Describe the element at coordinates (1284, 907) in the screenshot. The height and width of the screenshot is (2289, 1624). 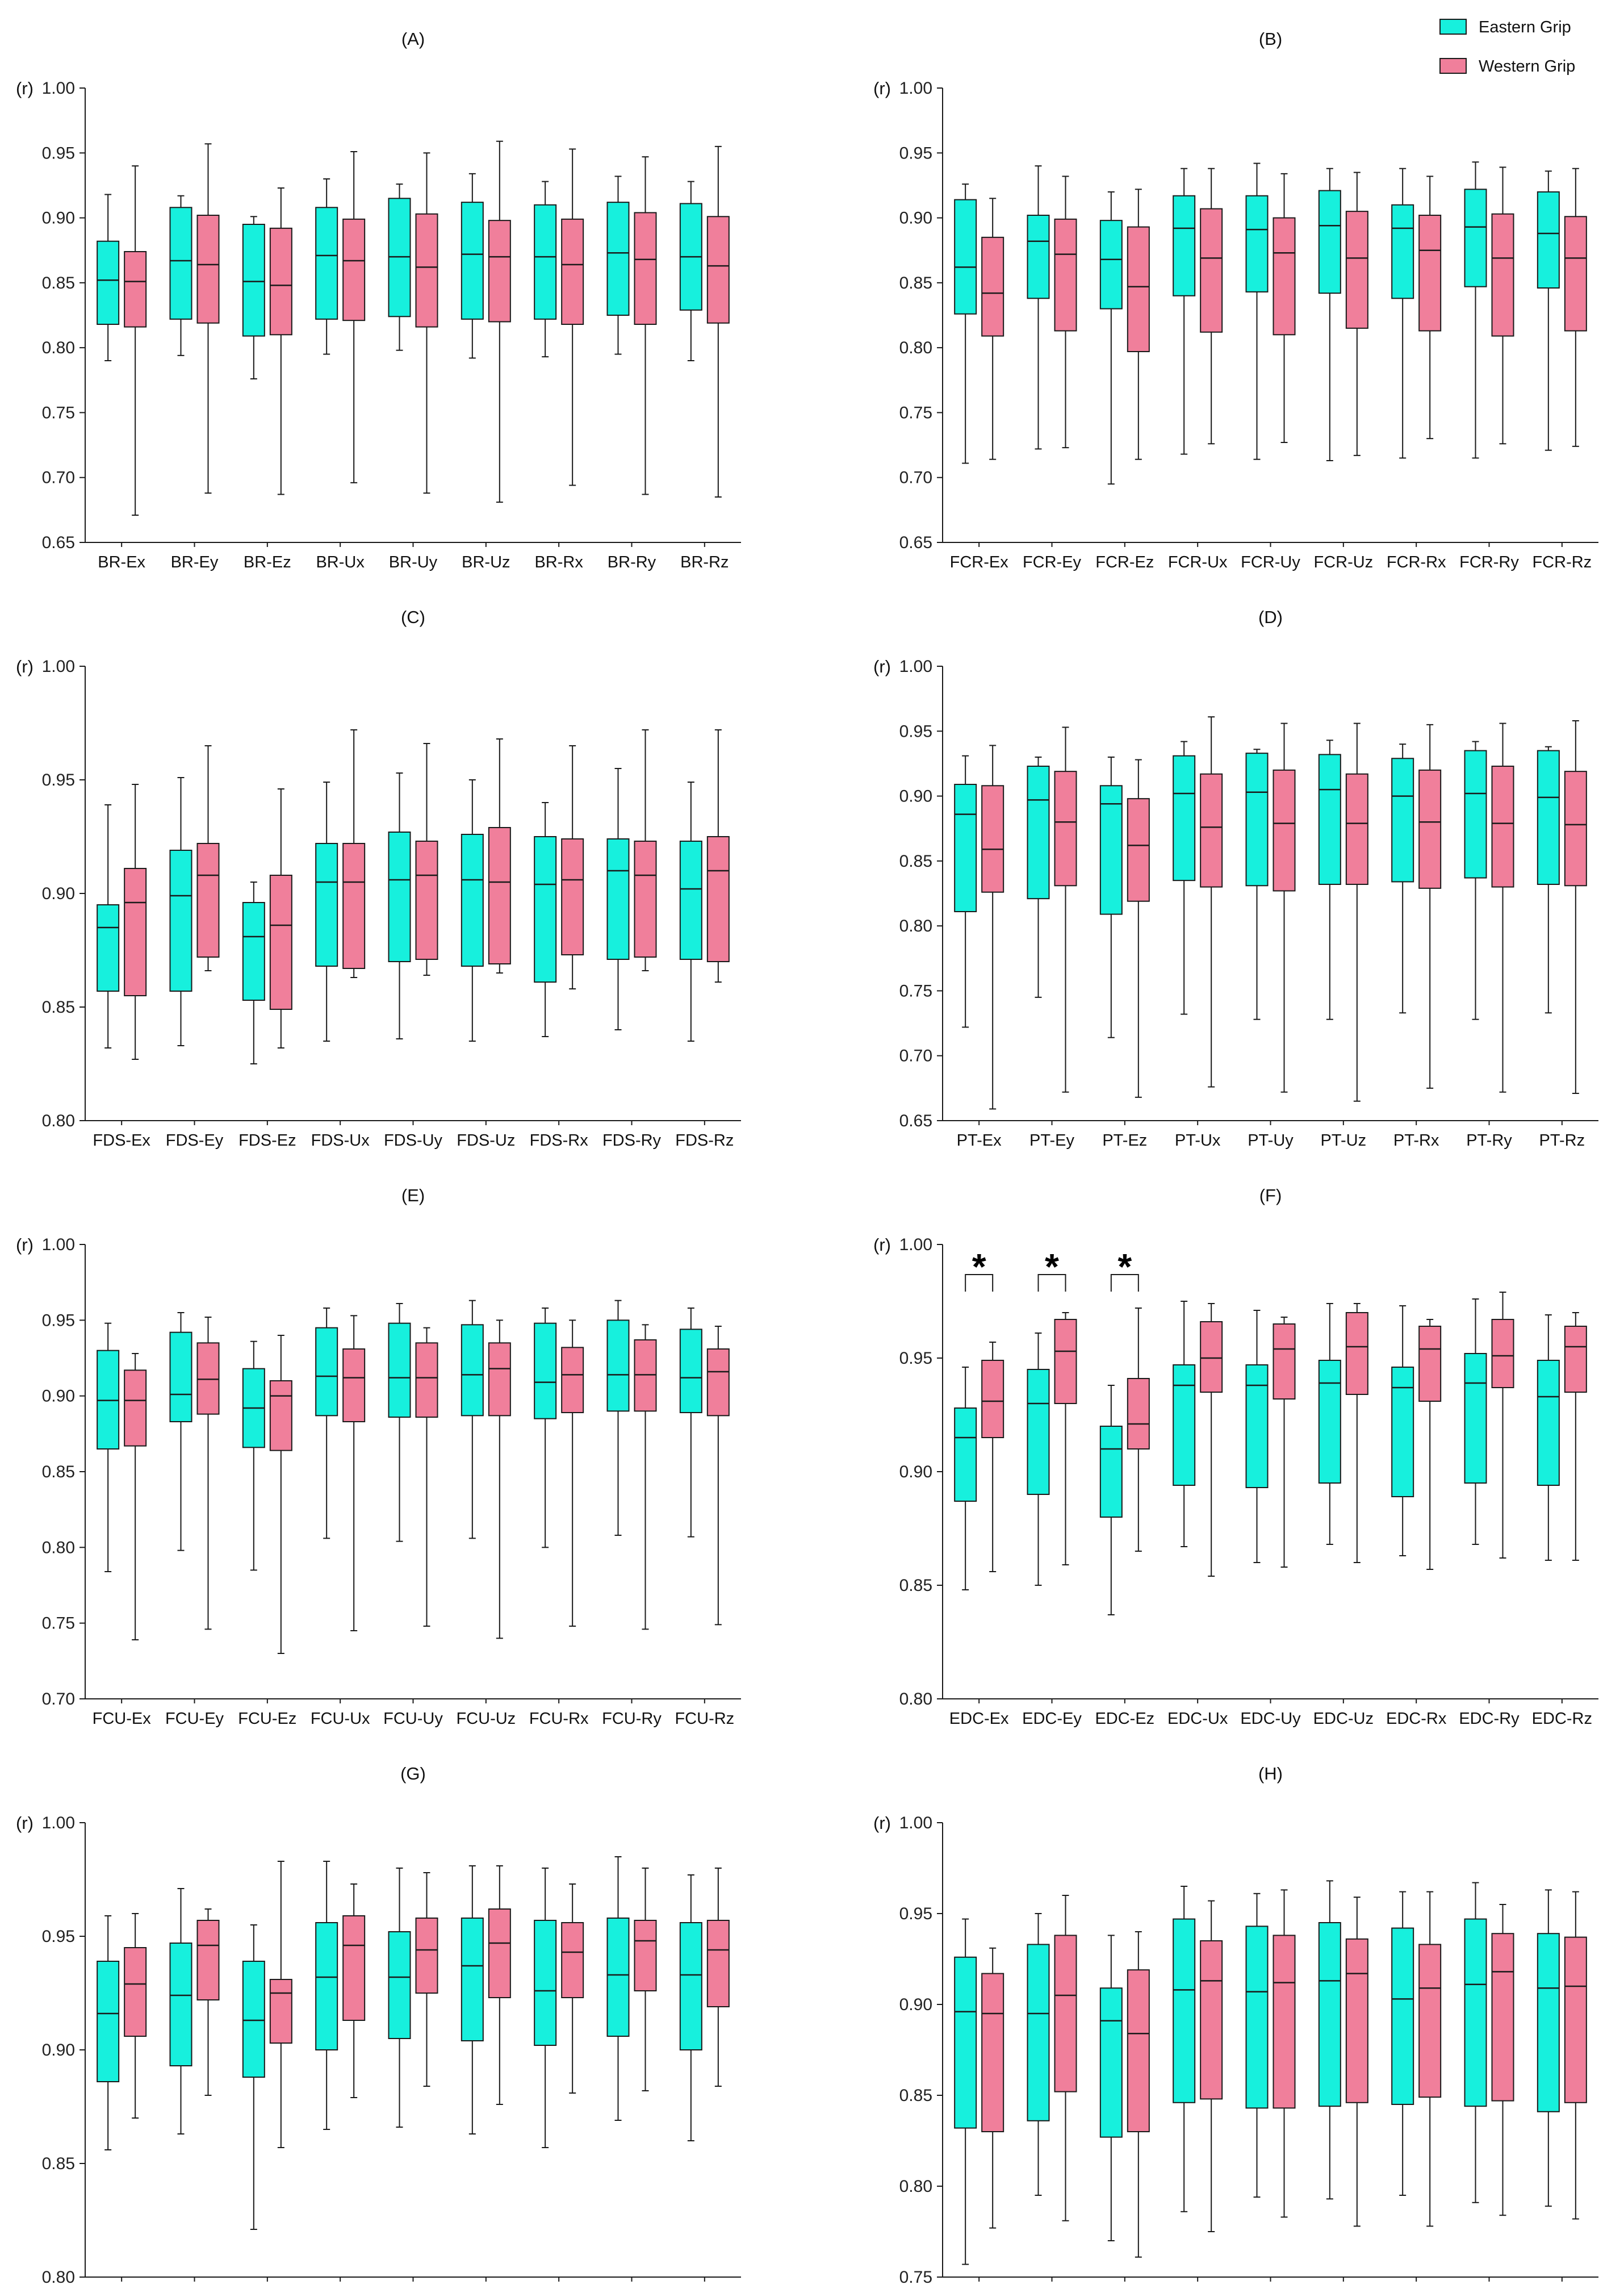
I see `box-western-pt-uy` at that location.